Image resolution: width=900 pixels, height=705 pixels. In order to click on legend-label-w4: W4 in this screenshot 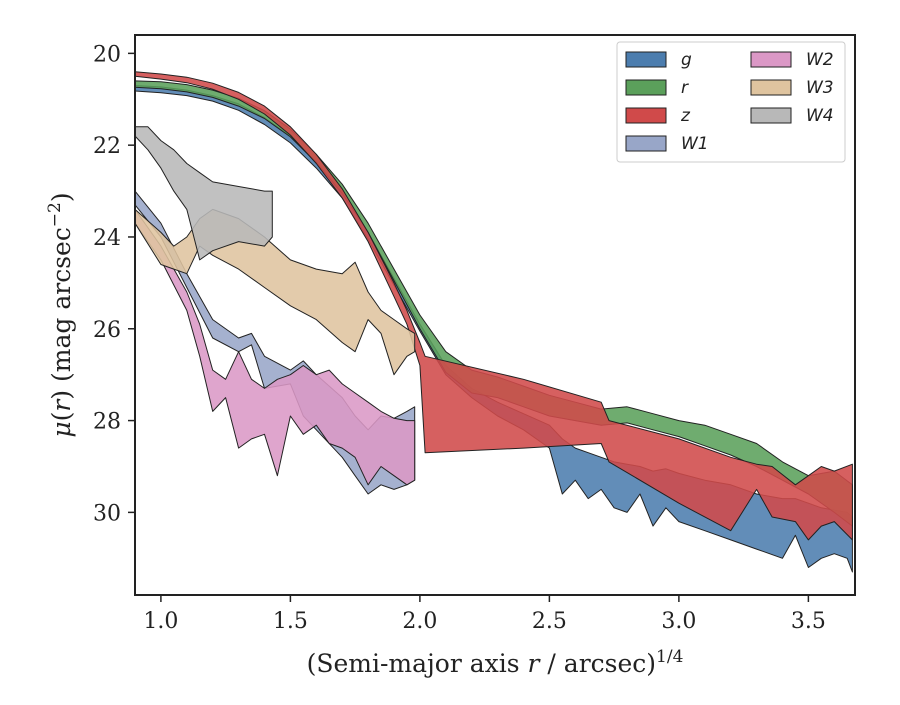, I will do `click(820, 116)`.